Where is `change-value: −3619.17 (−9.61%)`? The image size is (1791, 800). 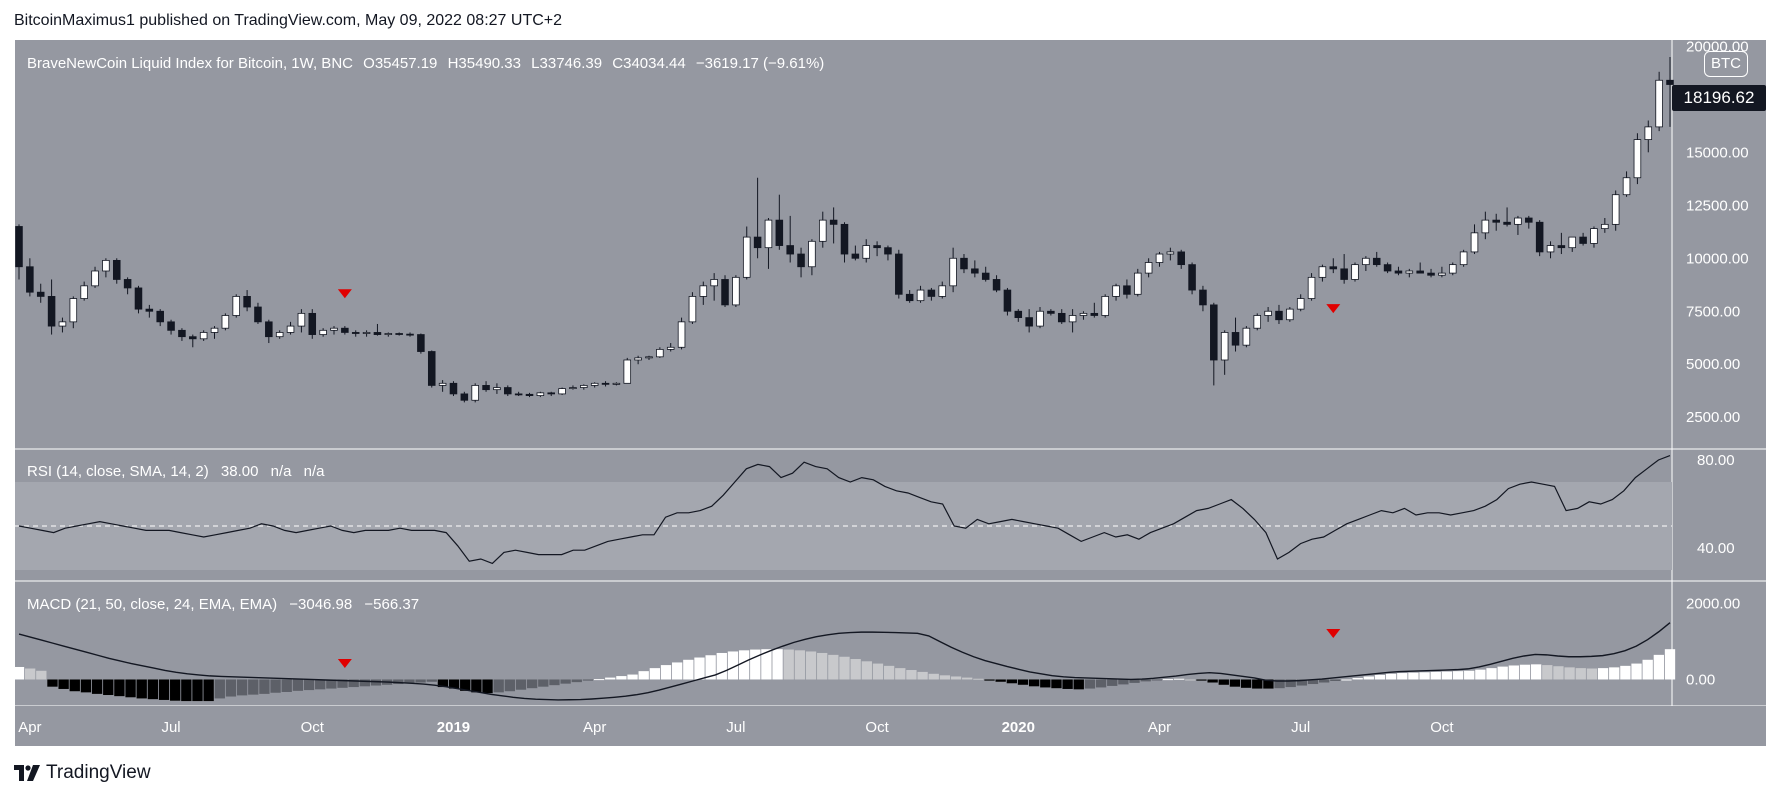 change-value: −3619.17 (−9.61%) is located at coordinates (760, 63).